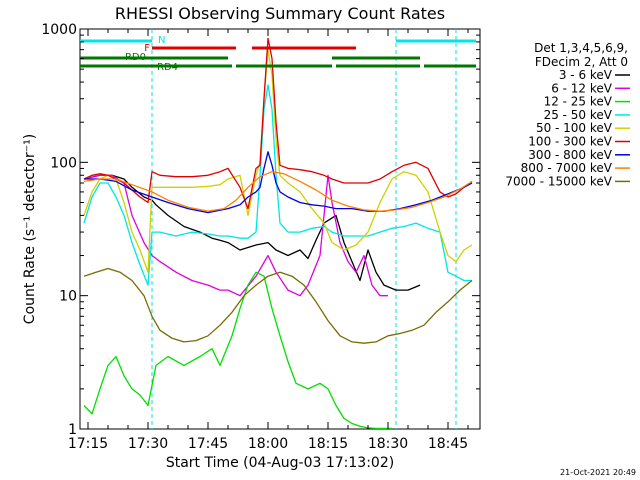 The height and width of the screenshot is (480, 640). Describe the element at coordinates (278, 305) in the screenshot. I see `series-line-7000-15000-kev` at that location.